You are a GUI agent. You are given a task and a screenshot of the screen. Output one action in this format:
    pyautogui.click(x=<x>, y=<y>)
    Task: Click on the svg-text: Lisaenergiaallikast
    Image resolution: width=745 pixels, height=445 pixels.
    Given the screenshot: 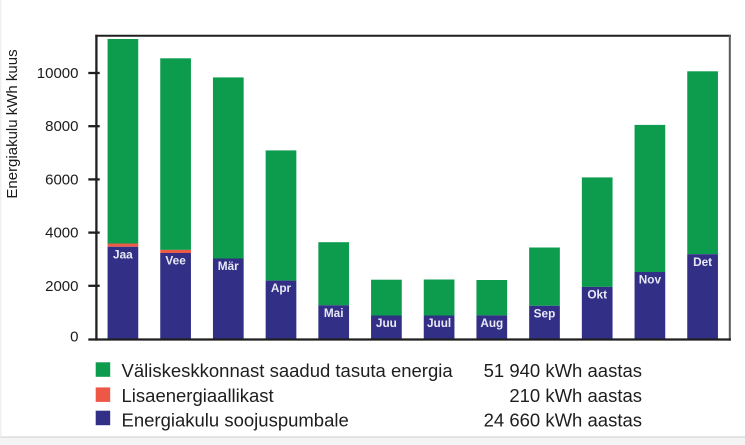 What is the action you would take?
    pyautogui.click(x=198, y=395)
    